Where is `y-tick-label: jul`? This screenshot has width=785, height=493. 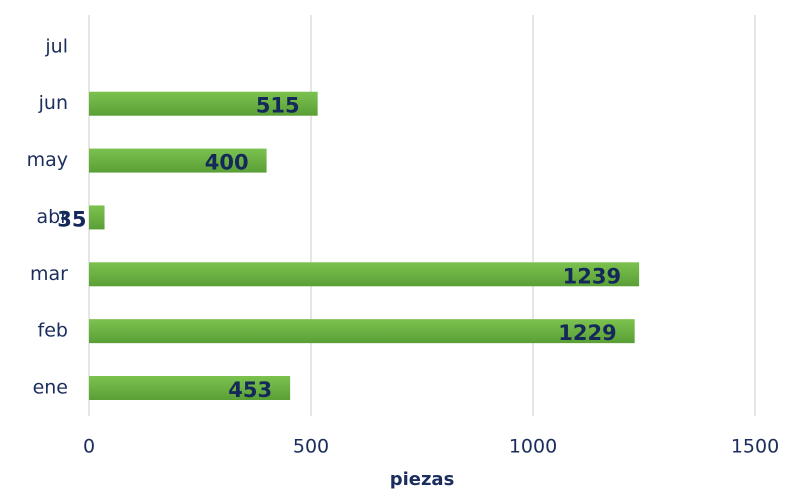
y-tick-label: jul is located at coordinates (56, 46).